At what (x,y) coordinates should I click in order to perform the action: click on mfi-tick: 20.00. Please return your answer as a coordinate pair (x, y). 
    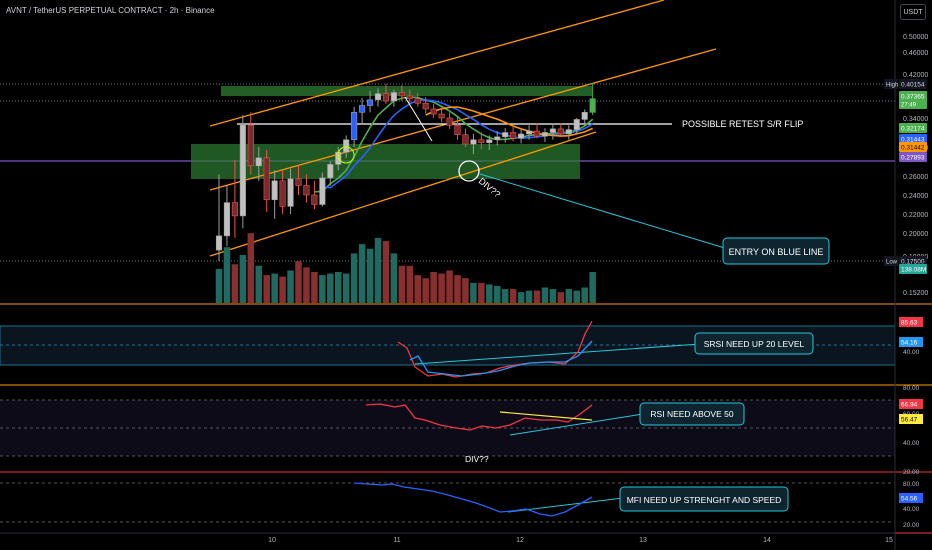
    Looking at the image, I should click on (911, 525).